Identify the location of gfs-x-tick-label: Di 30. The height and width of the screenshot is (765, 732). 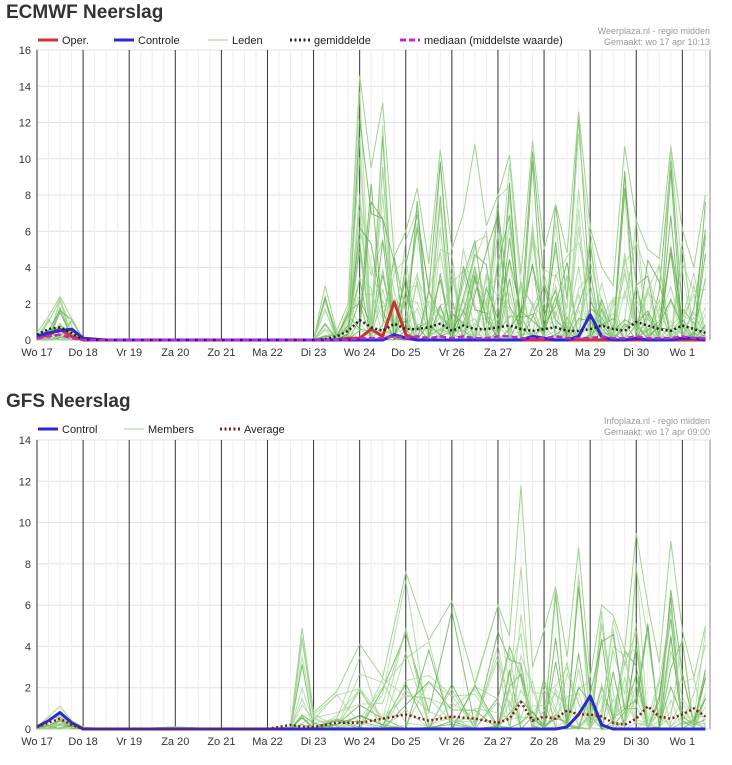
(636, 742).